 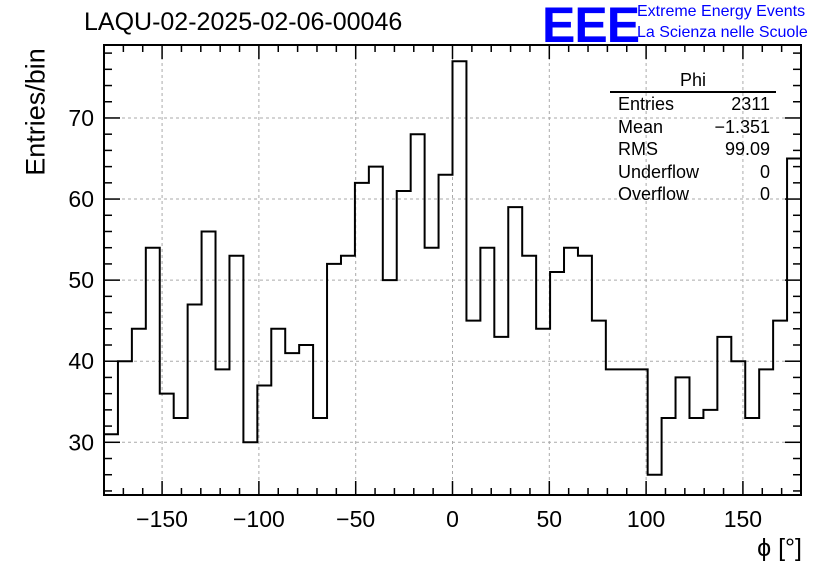 I want to click on stats-value: −1.351, so click(x=742, y=126).